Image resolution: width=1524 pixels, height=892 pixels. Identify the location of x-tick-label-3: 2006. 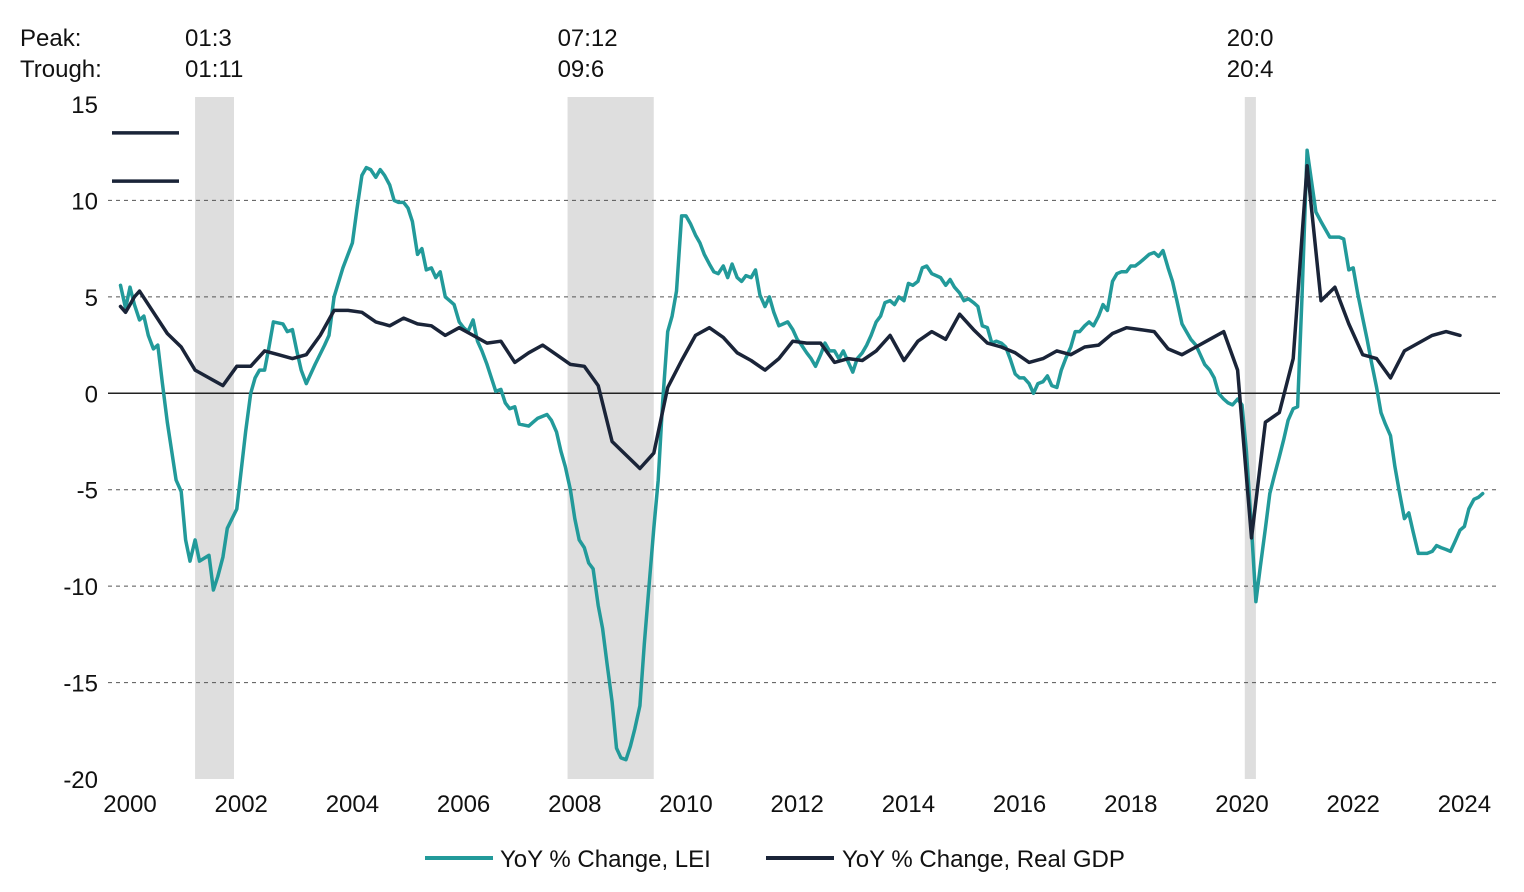
(463, 804).